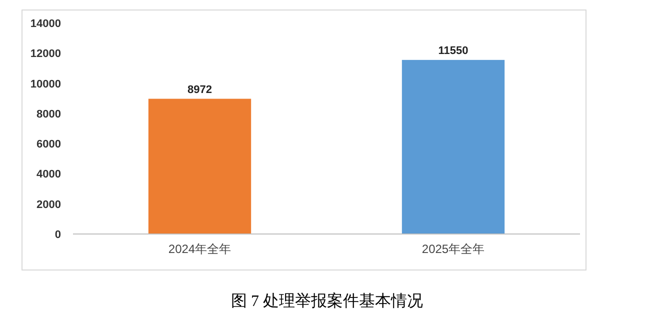 This screenshot has width=653, height=321. Describe the element at coordinates (200, 249) in the screenshot. I see `x-tick-label: 2024年全年` at that location.